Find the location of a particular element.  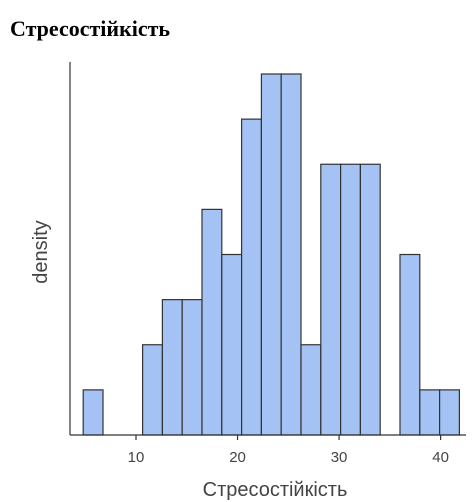

x-tick-label: 20 is located at coordinates (237, 457).